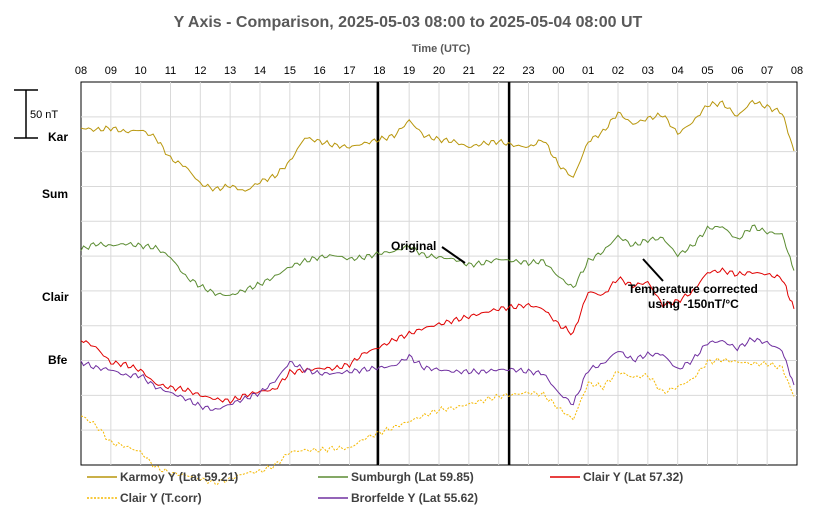  Describe the element at coordinates (618, 71) in the screenshot. I see `x-tick-label: 02` at that location.